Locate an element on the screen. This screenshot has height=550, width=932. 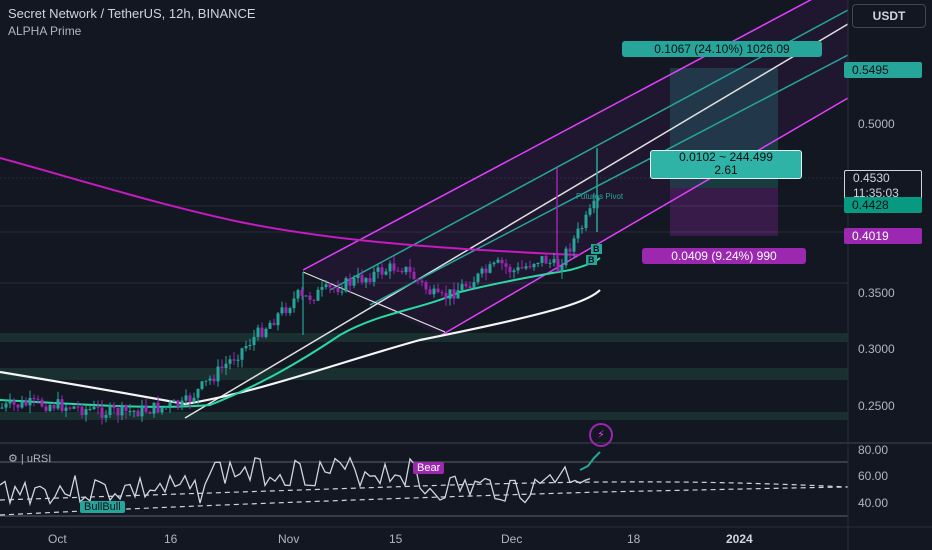
indicator-name: ALPHA Prime is located at coordinates (45, 31).